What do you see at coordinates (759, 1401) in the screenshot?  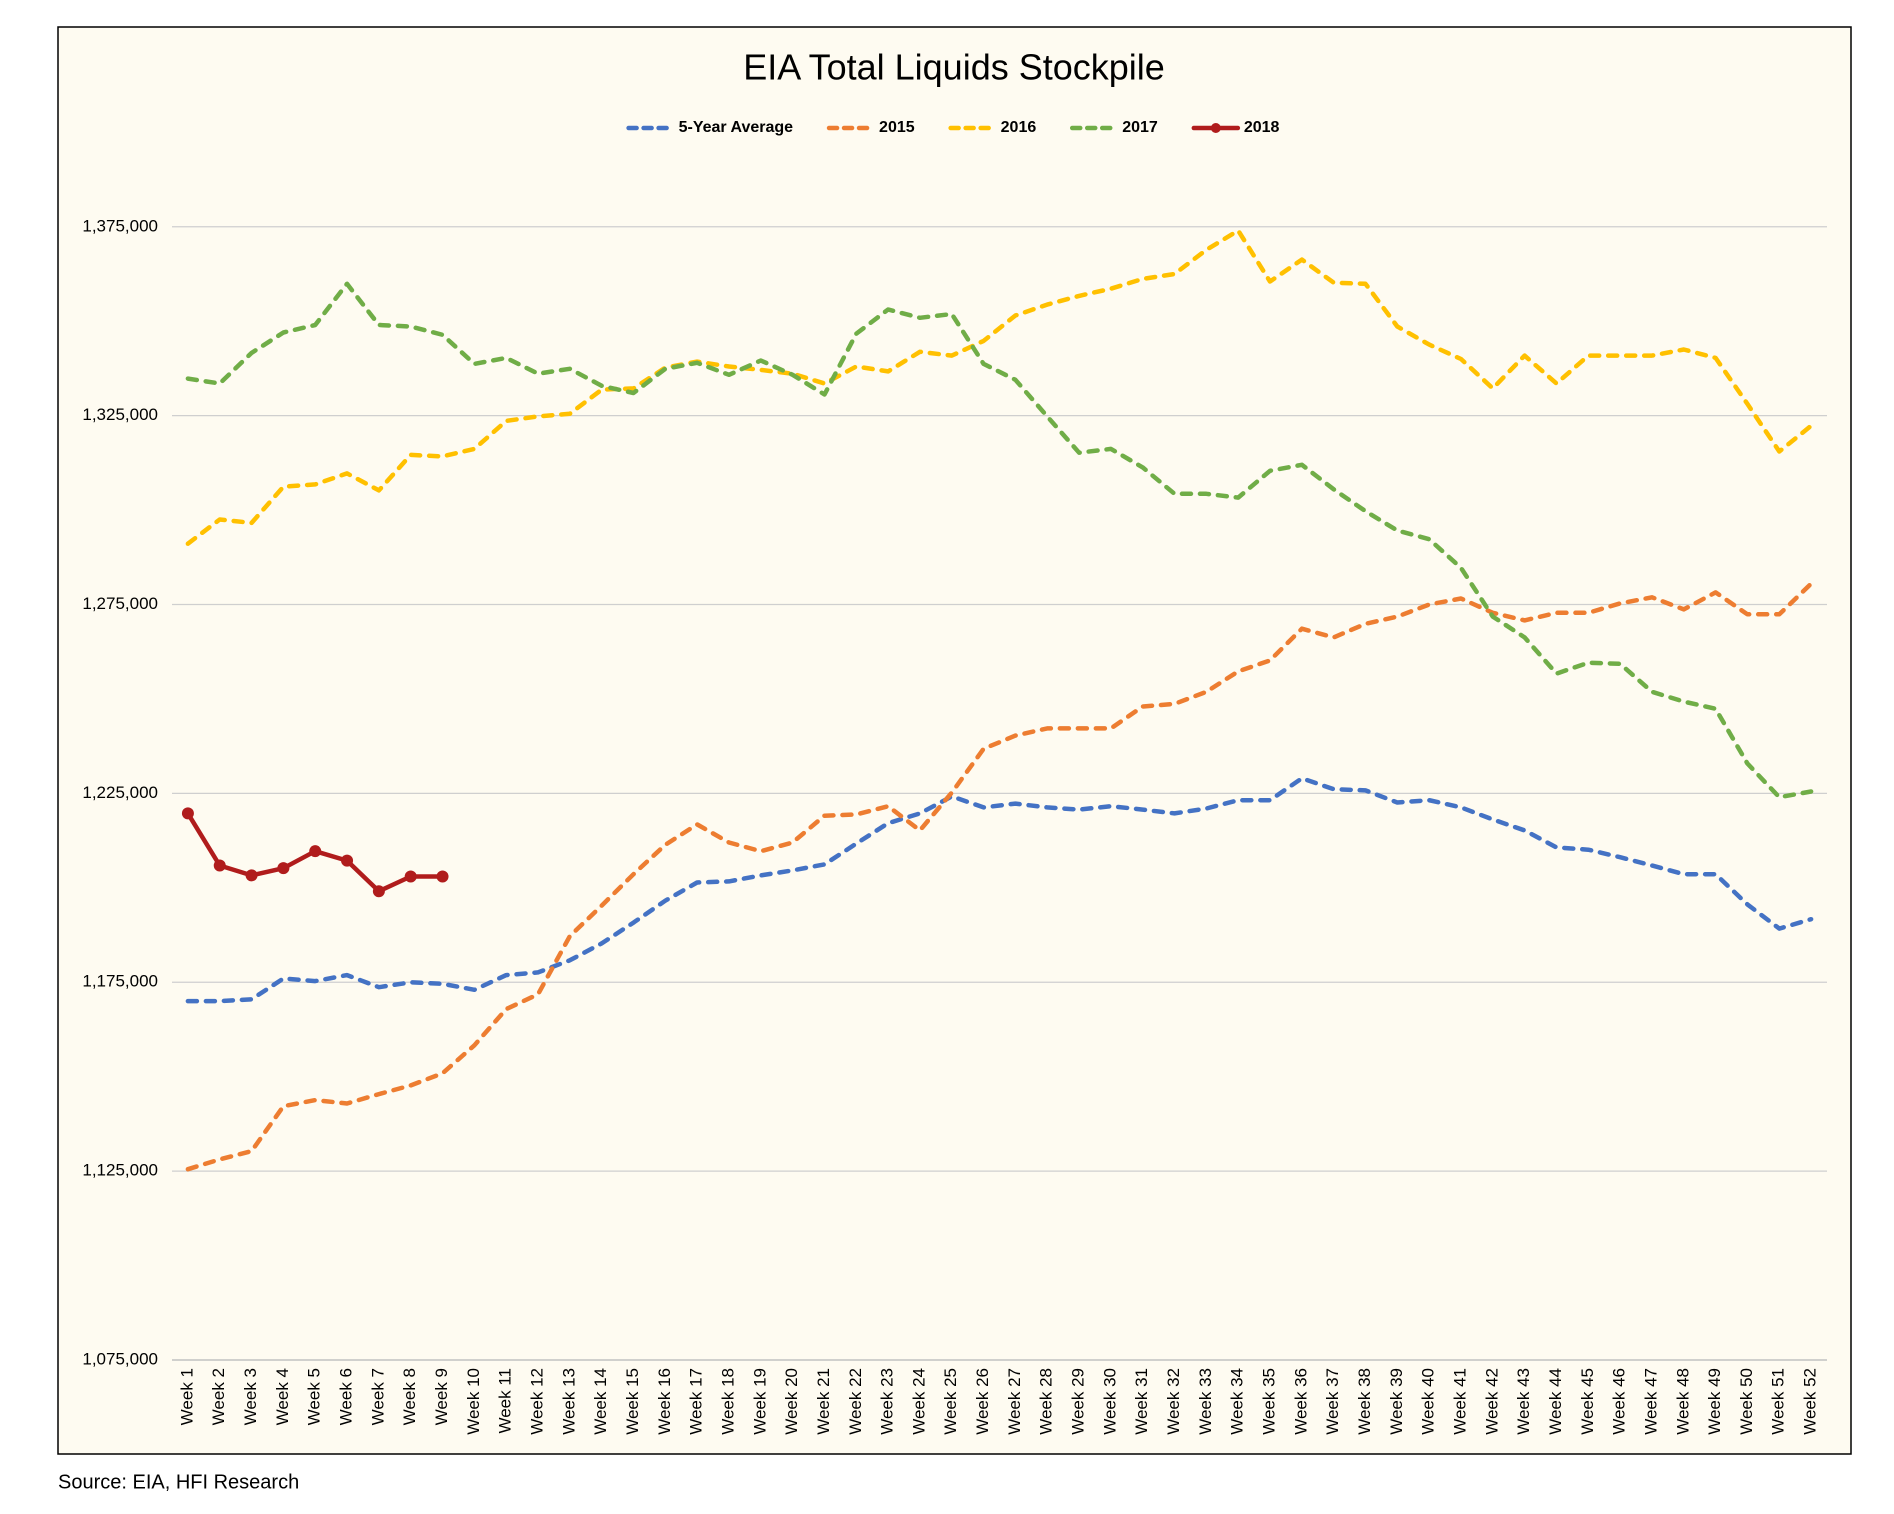 I see `x-tick-label: Week 19` at bounding box center [759, 1401].